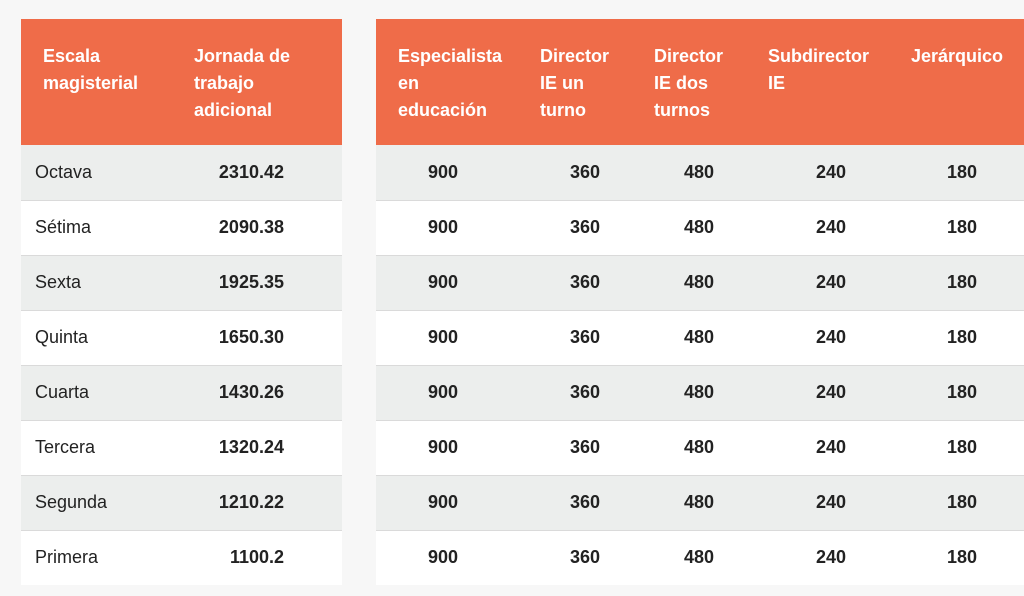  Describe the element at coordinates (96, 338) in the screenshot. I see `escala-cell: Quinta` at that location.